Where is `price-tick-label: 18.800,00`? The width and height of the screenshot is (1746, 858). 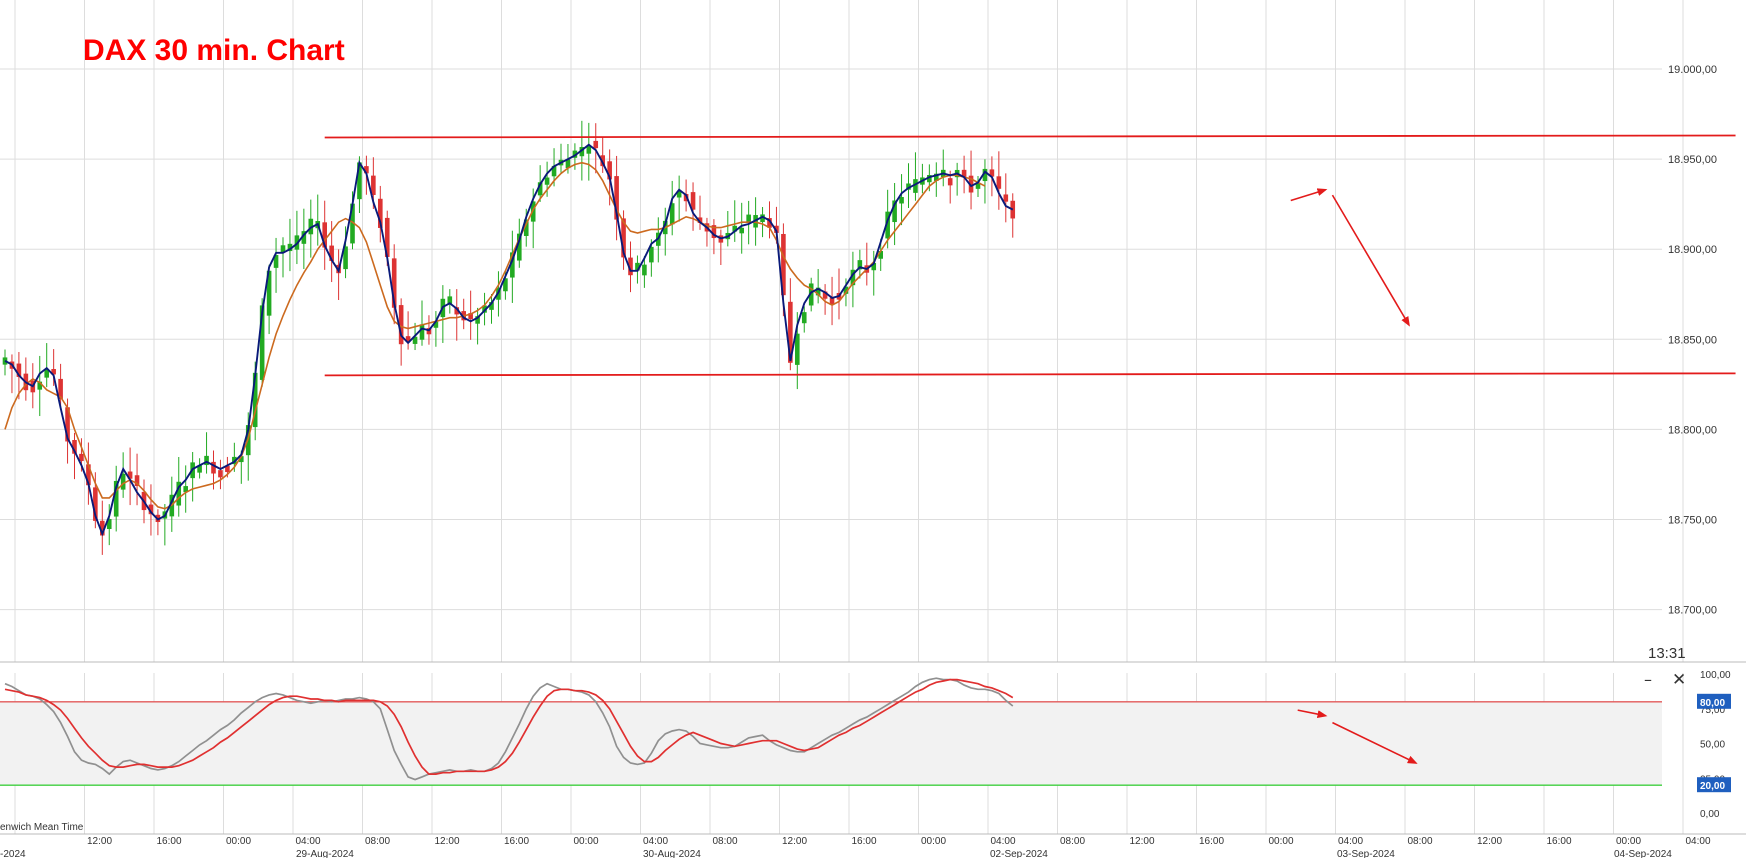
price-tick-label: 18.800,00 is located at coordinates (1692, 430).